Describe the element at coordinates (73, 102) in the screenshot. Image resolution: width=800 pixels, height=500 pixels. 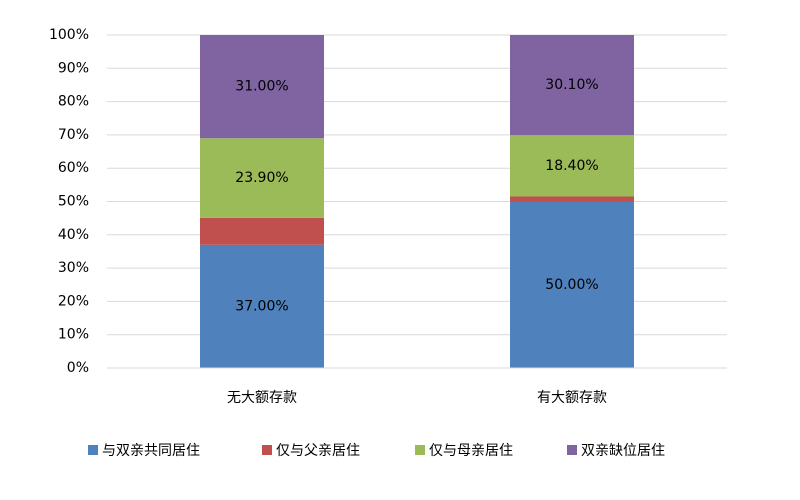
I see `y-tick-label: 80%` at that location.